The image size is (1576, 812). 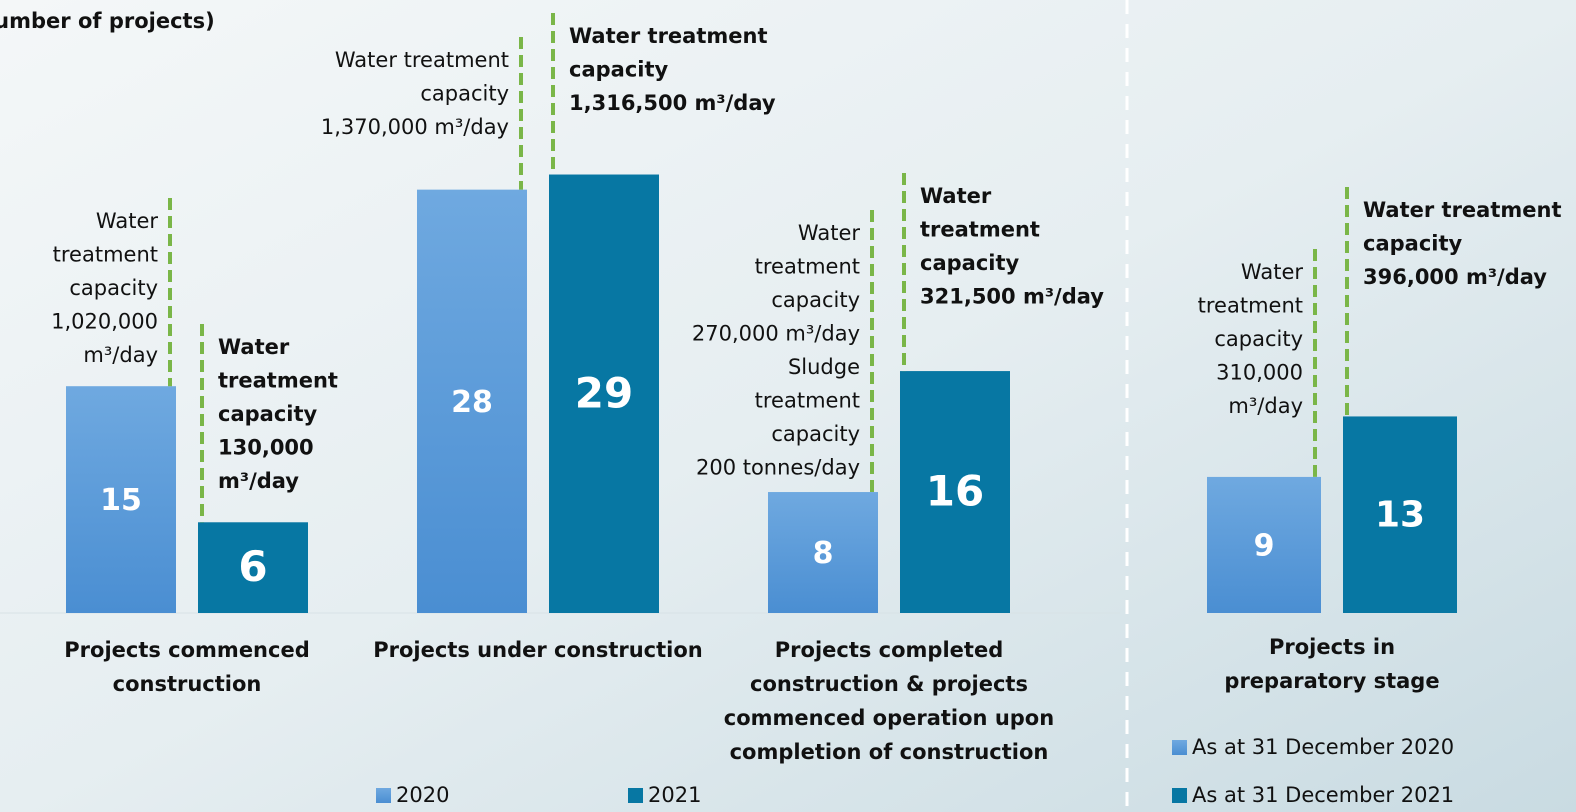 I want to click on annotation: 200 tonnes/day, so click(x=778, y=468).